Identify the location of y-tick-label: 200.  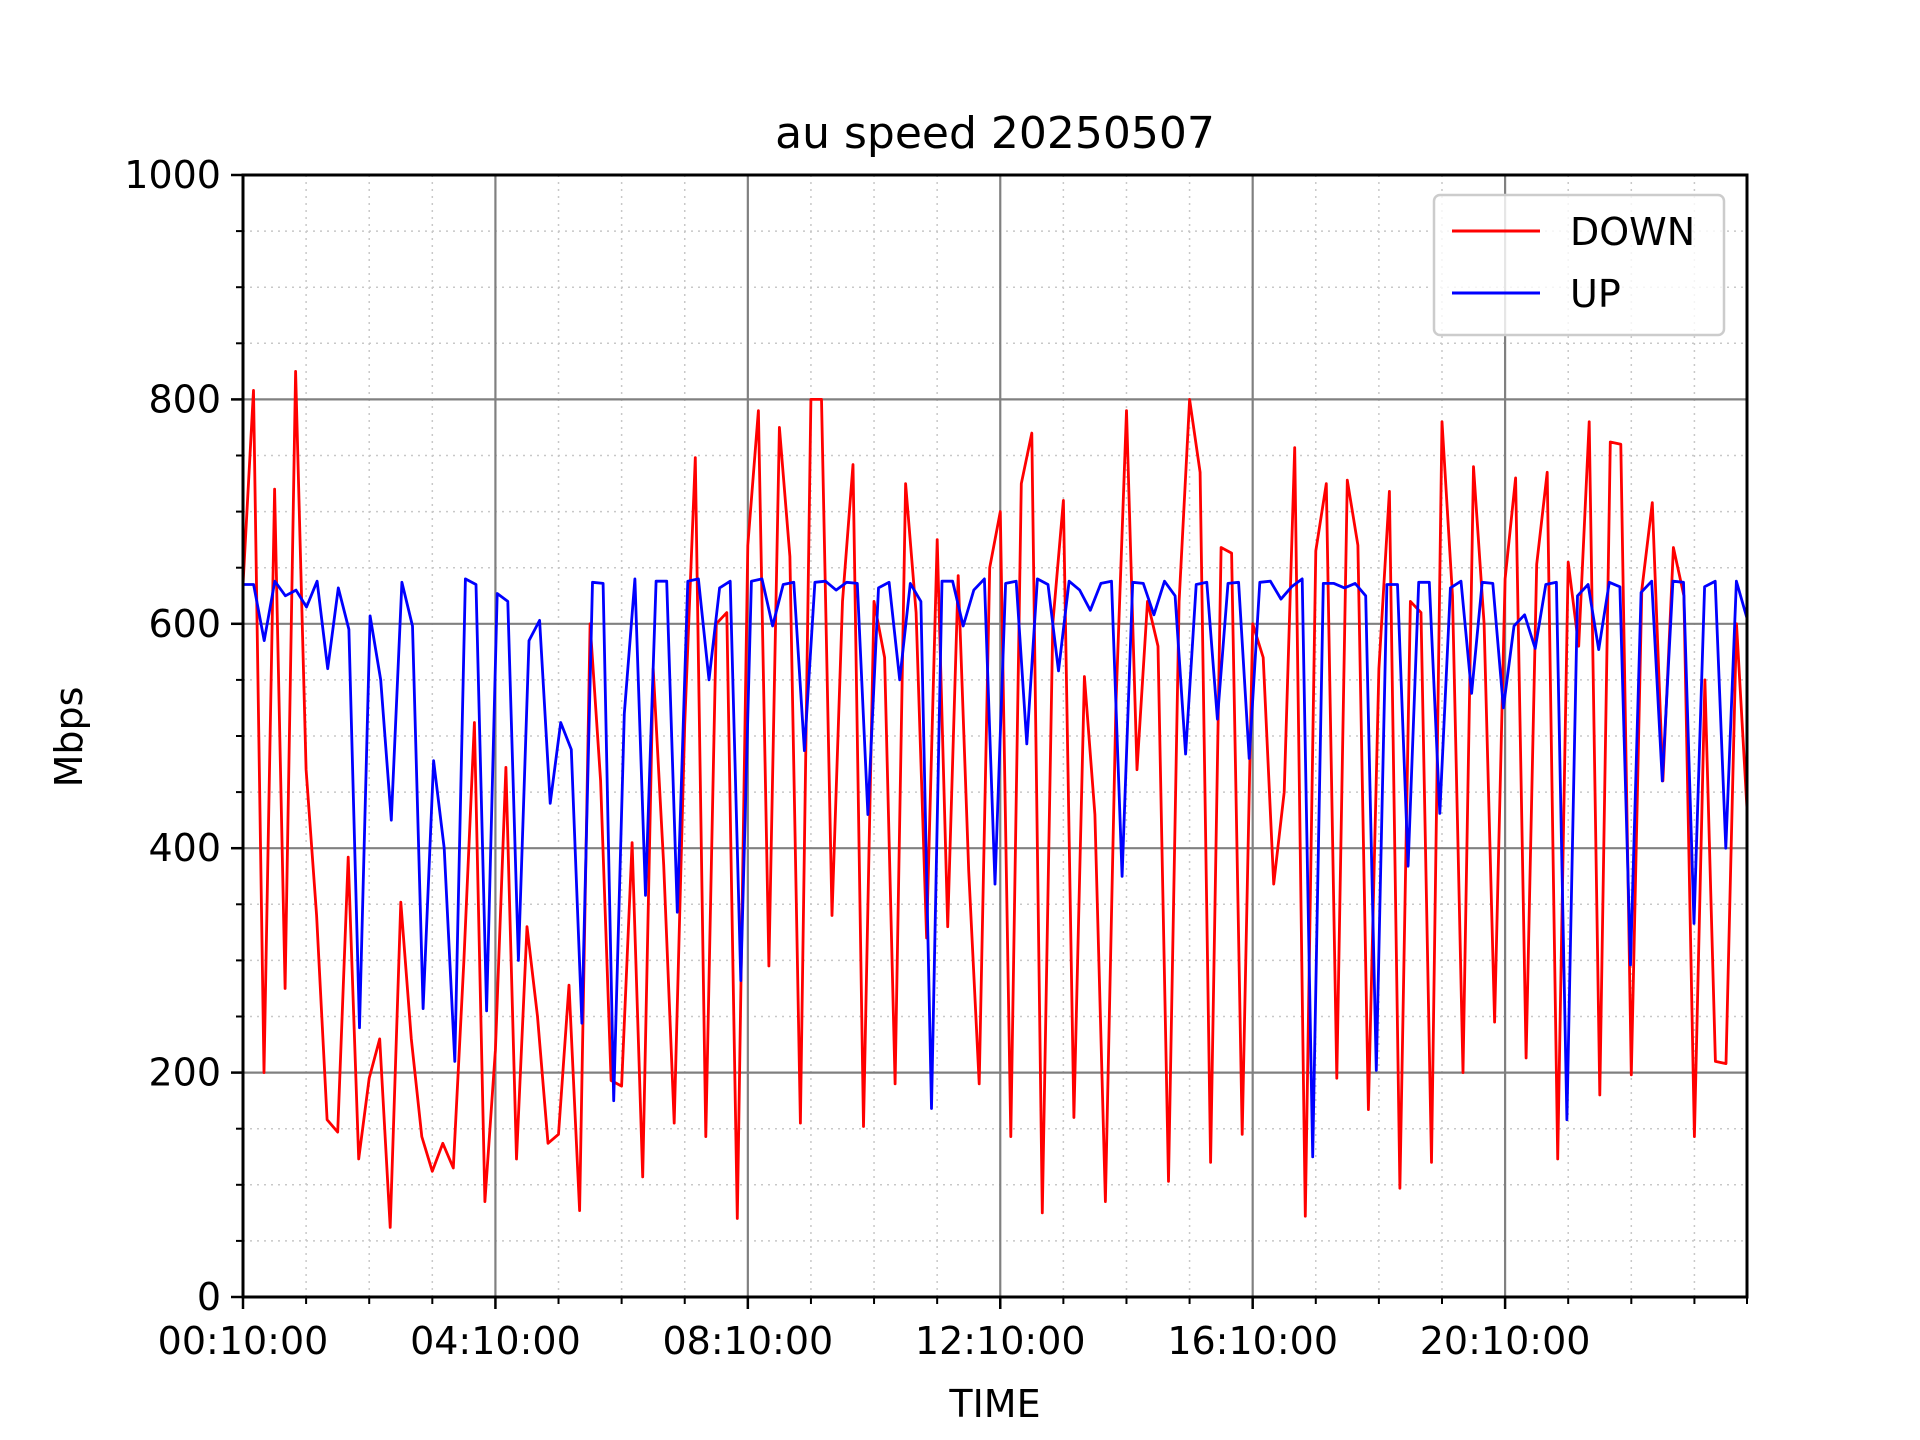
(184, 1073).